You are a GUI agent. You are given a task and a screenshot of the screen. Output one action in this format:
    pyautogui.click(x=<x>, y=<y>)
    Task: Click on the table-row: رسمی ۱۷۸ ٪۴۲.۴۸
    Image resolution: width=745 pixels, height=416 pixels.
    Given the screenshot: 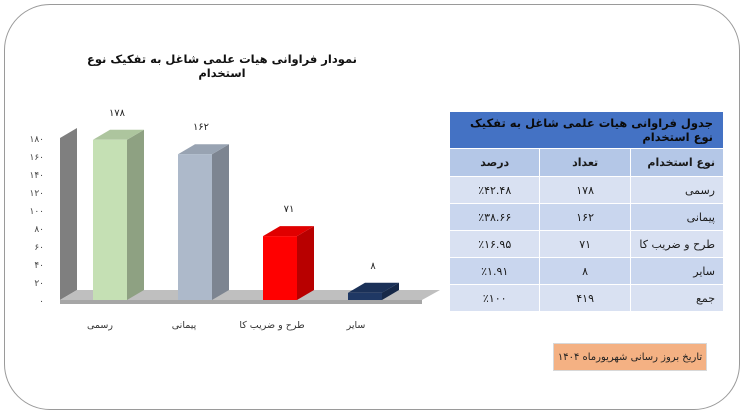 What is the action you would take?
    pyautogui.click(x=586, y=190)
    